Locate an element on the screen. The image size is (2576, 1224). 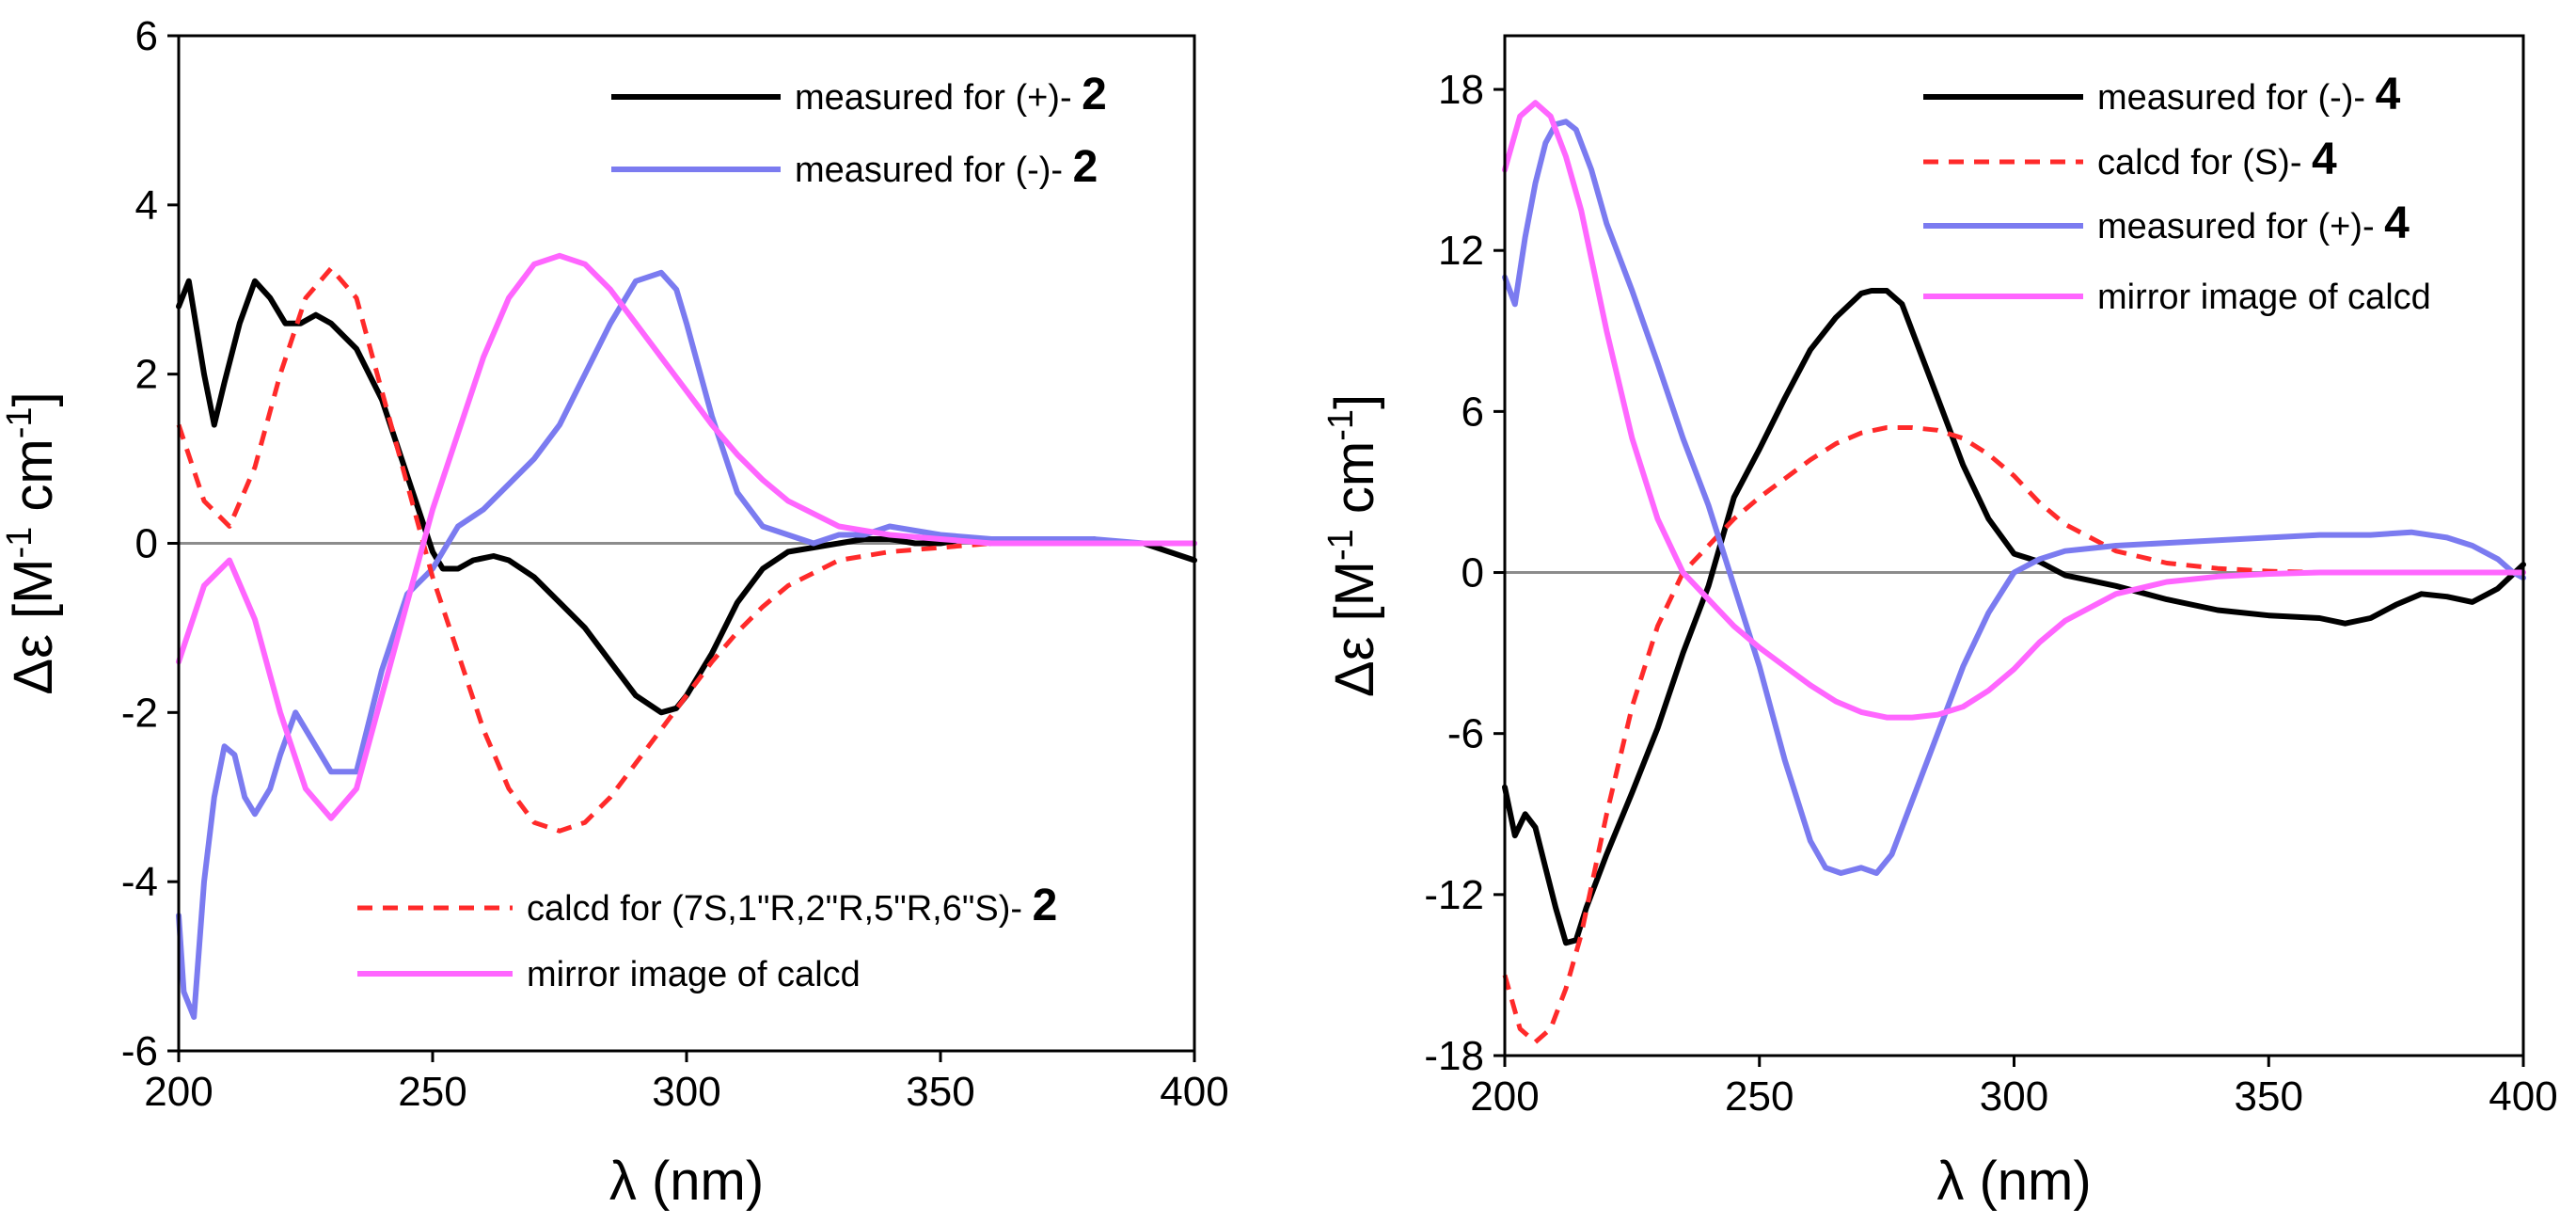
y-tick-label: -18 is located at coordinates (1454, 1056).